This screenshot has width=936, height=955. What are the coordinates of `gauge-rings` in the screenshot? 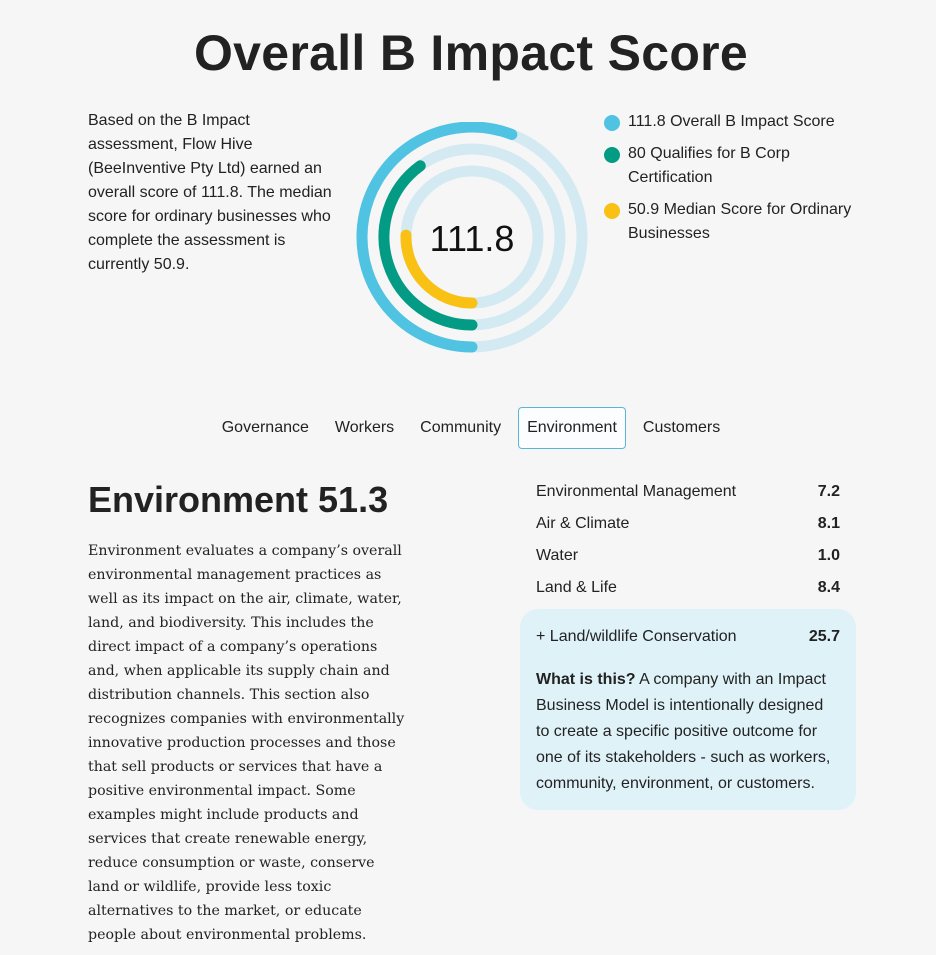 It's located at (472, 237).